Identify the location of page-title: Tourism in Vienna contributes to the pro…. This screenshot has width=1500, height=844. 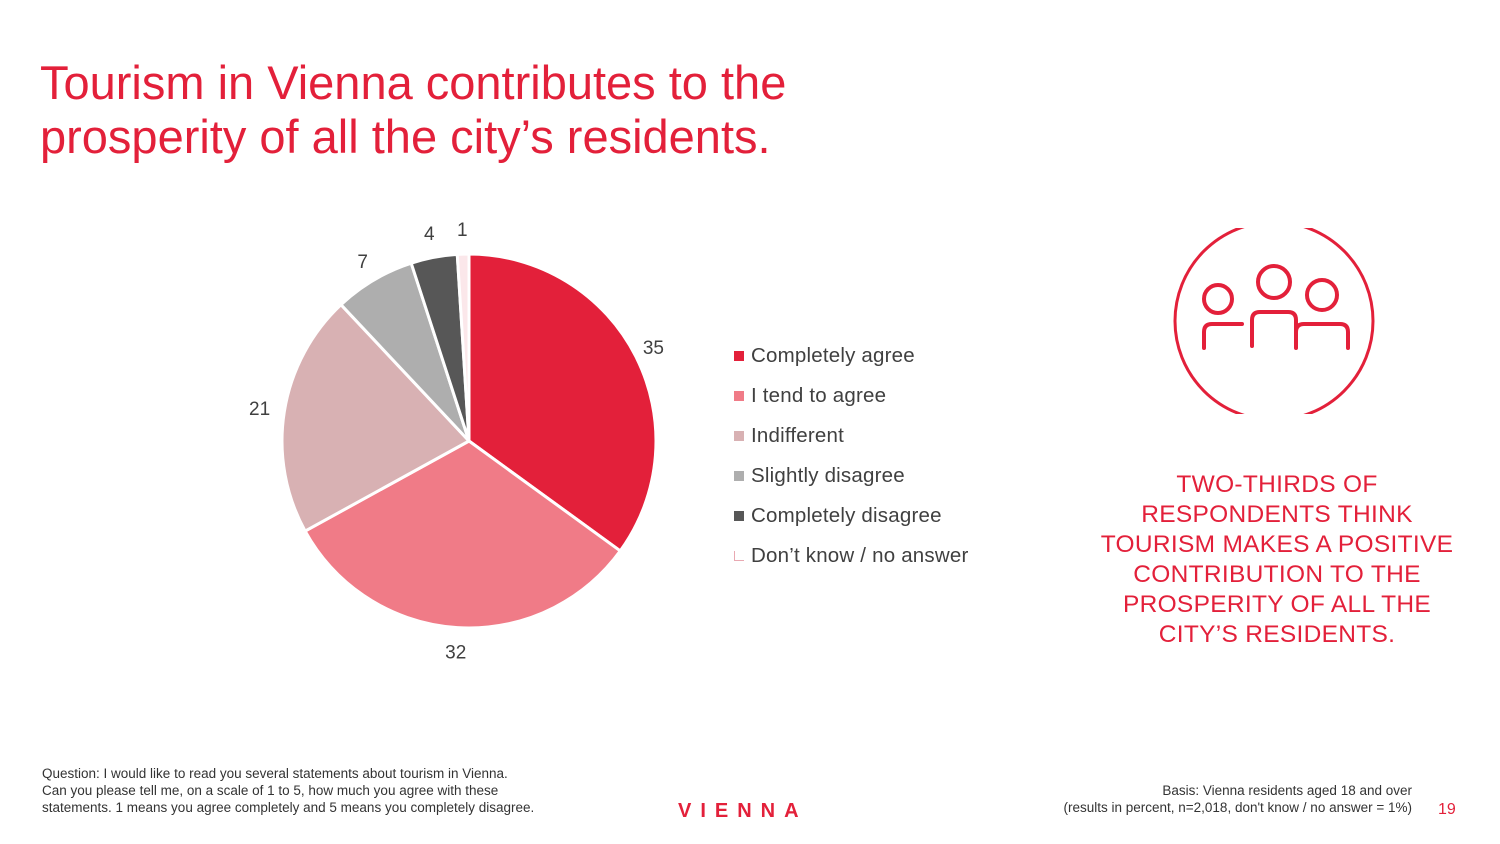
(540, 110).